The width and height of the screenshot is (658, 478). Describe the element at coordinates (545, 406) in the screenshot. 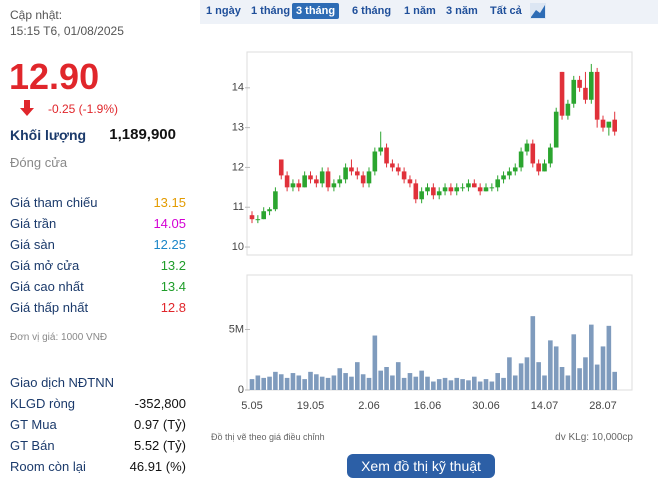

I see `x-tick-label: 14.07` at that location.